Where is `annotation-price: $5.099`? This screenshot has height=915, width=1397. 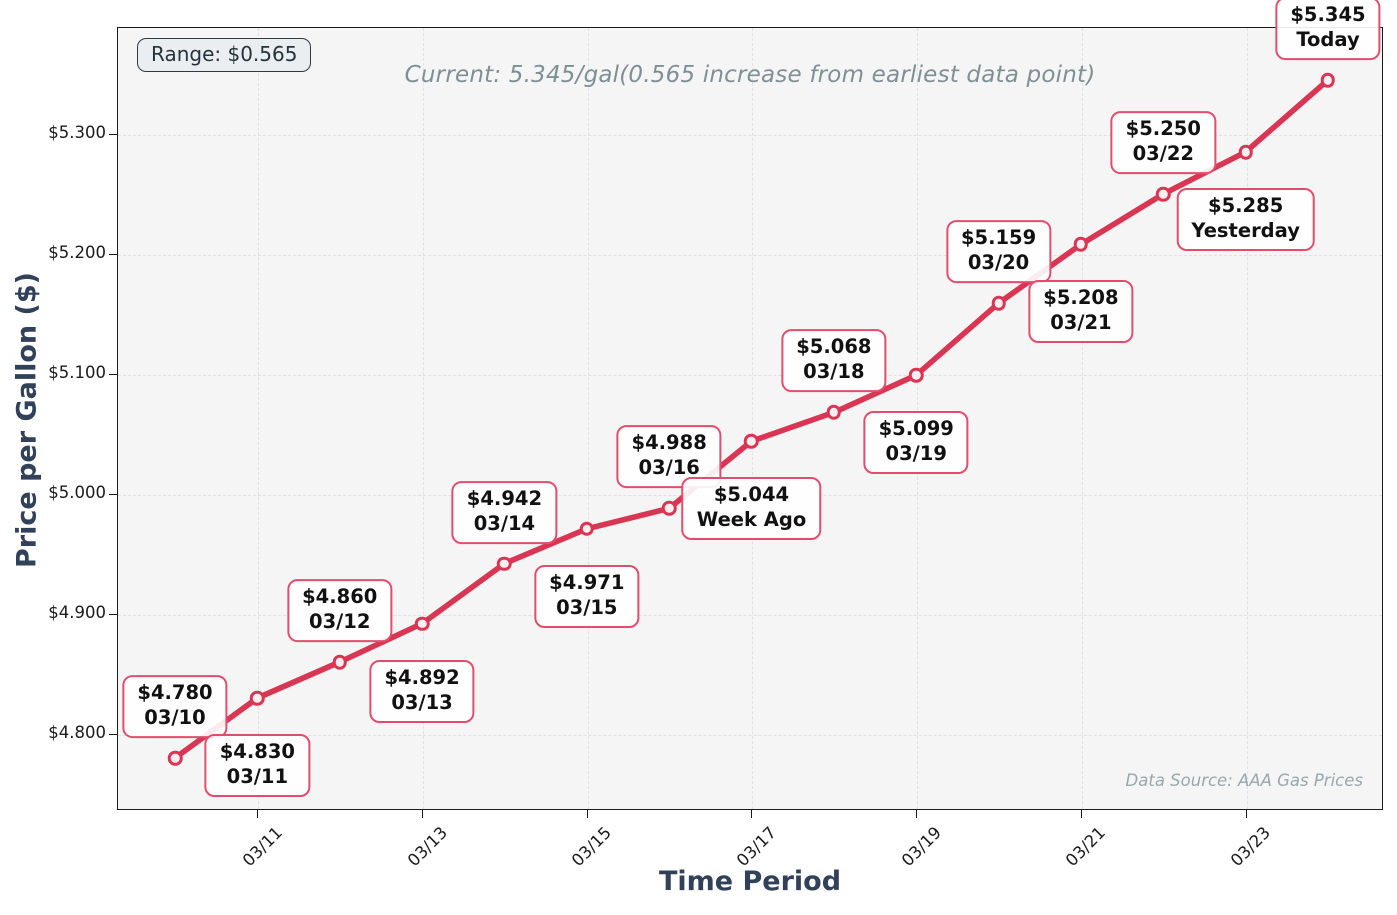 annotation-price: $5.099 is located at coordinates (916, 429).